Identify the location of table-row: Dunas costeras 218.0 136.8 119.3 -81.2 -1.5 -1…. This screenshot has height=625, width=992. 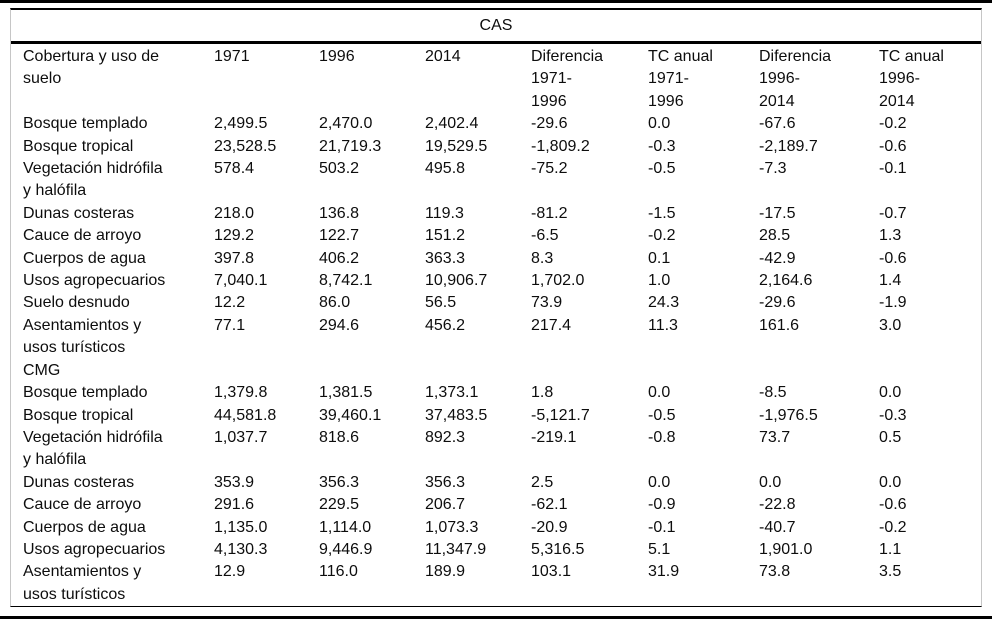
(496, 214).